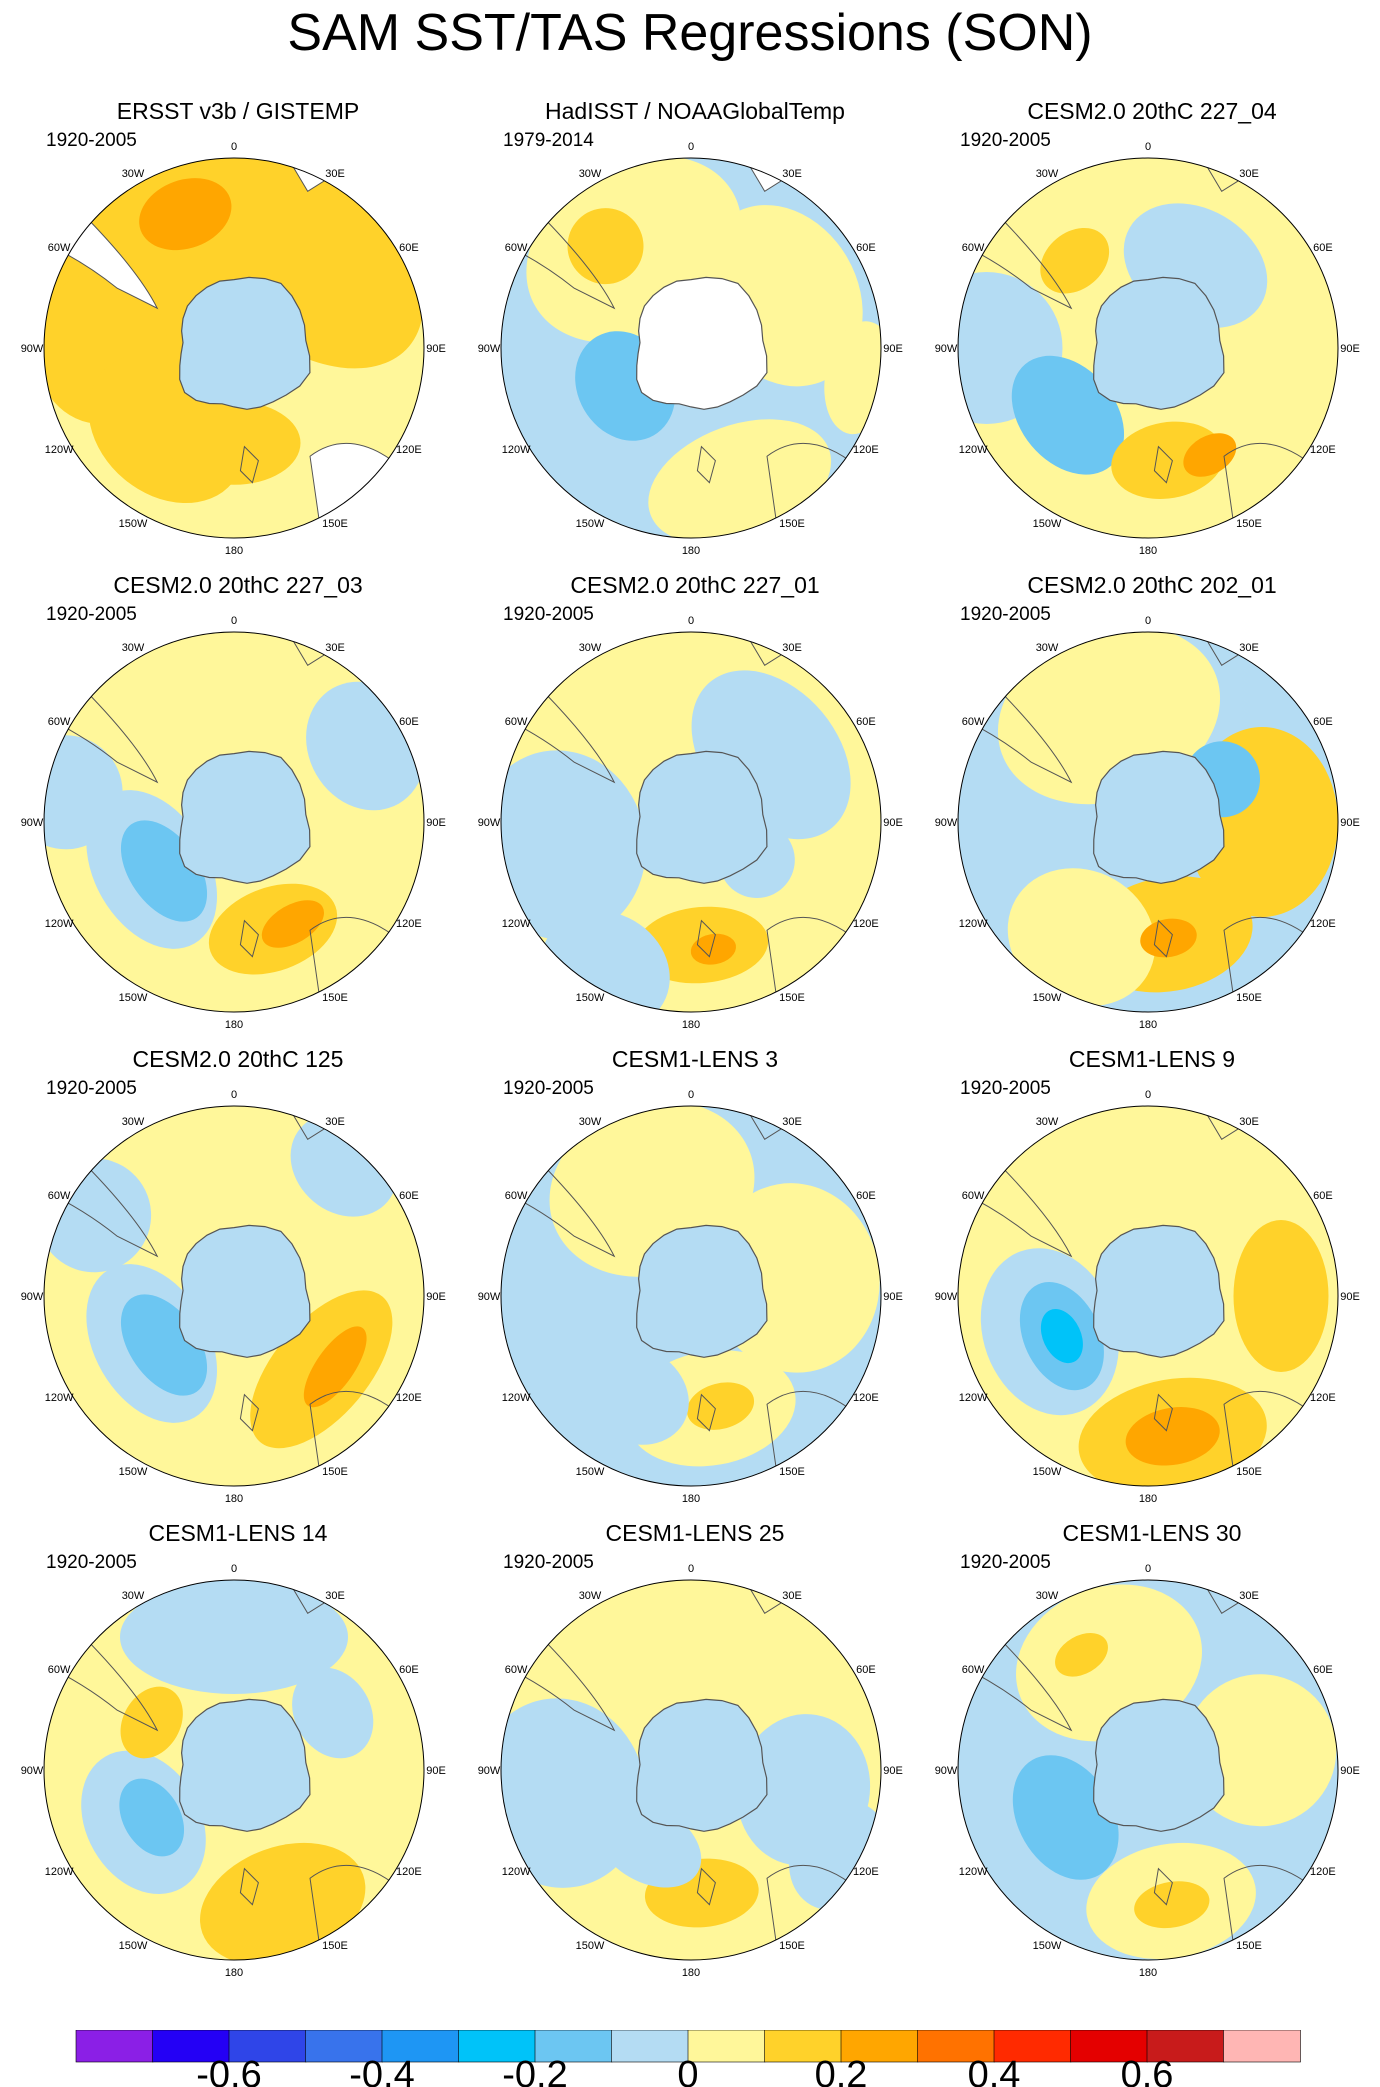 The width and height of the screenshot is (1380, 2087). Describe the element at coordinates (695, 1059) in the screenshot. I see `panel-title: CESM1-LENS 3` at that location.